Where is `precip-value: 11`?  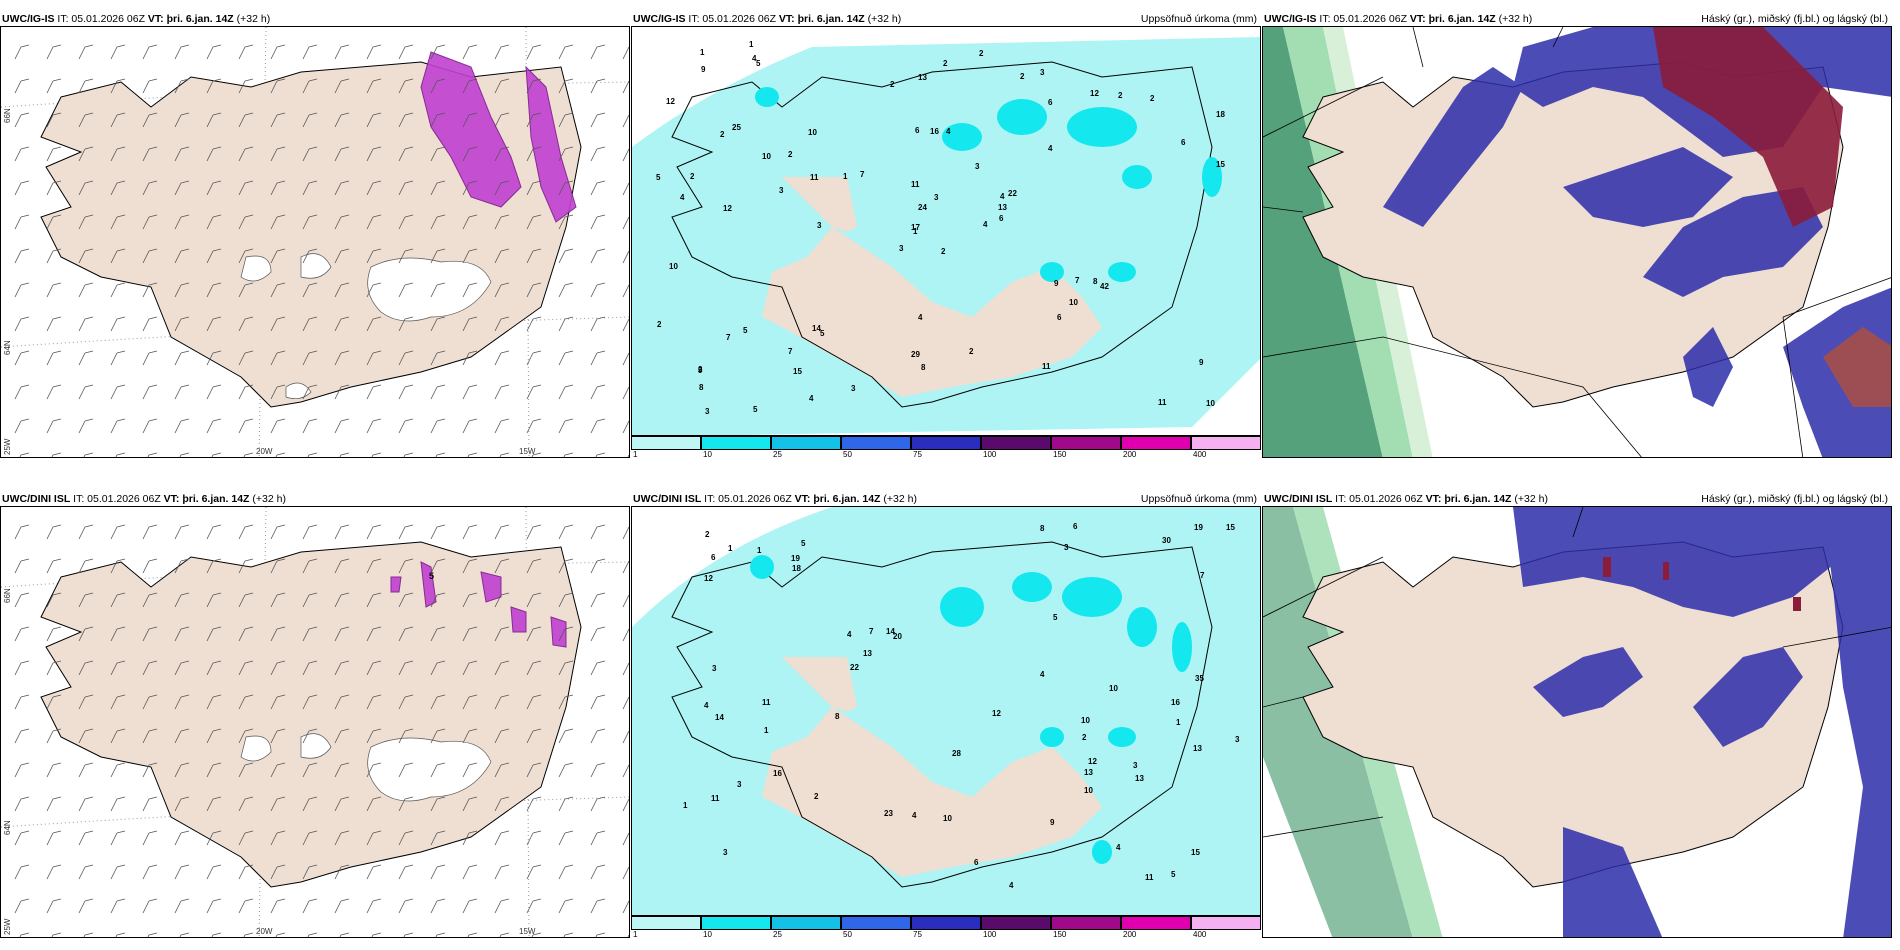 precip-value: 11 is located at coordinates (814, 177).